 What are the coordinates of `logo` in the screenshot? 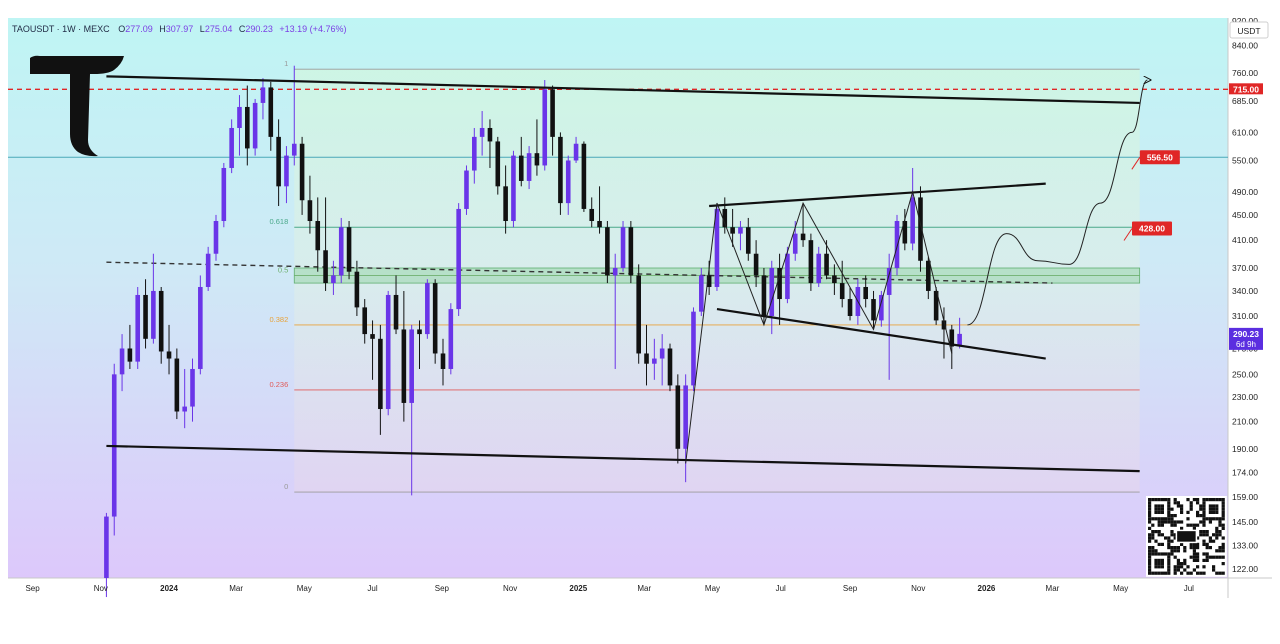 It's located at (77, 106).